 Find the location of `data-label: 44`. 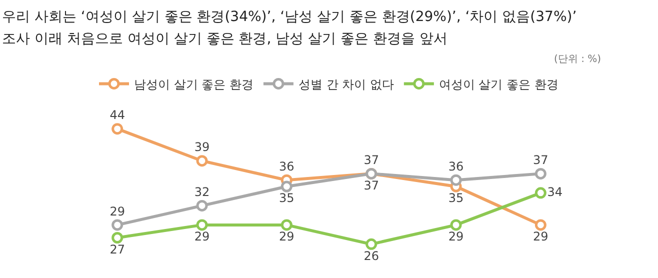

data-label: 44 is located at coordinates (117, 115).